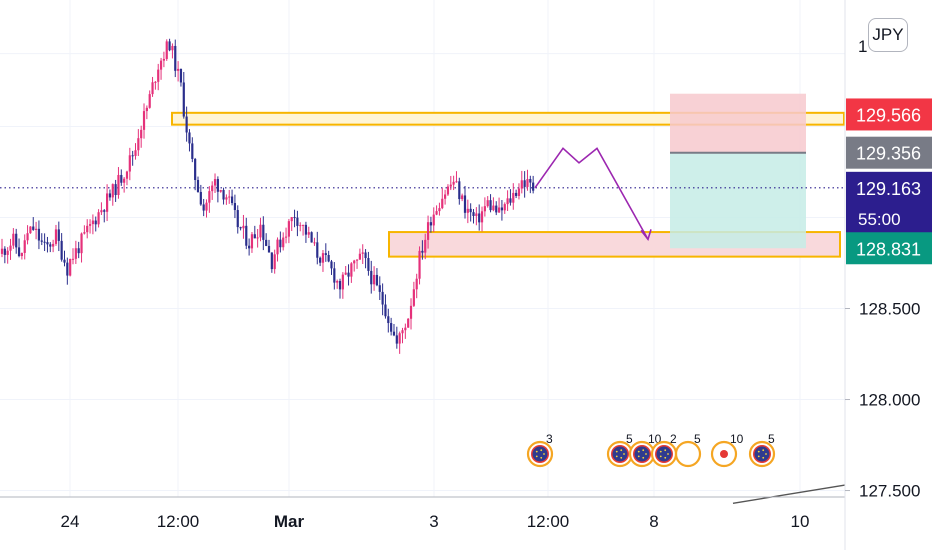 This screenshot has height=555, width=932. Describe the element at coordinates (789, 494) in the screenshot. I see `trend-line` at that location.